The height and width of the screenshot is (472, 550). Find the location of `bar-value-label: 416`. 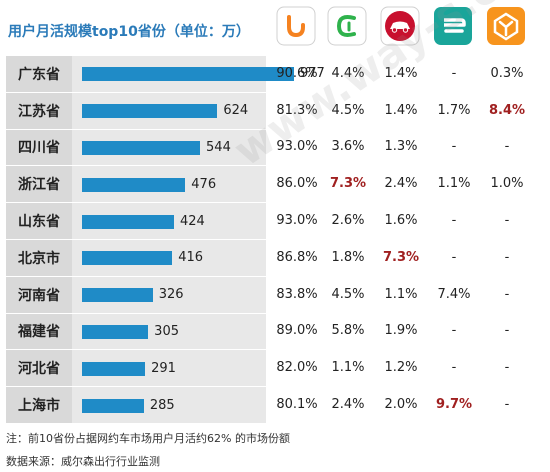

bar-value-label: 416 is located at coordinates (191, 258).